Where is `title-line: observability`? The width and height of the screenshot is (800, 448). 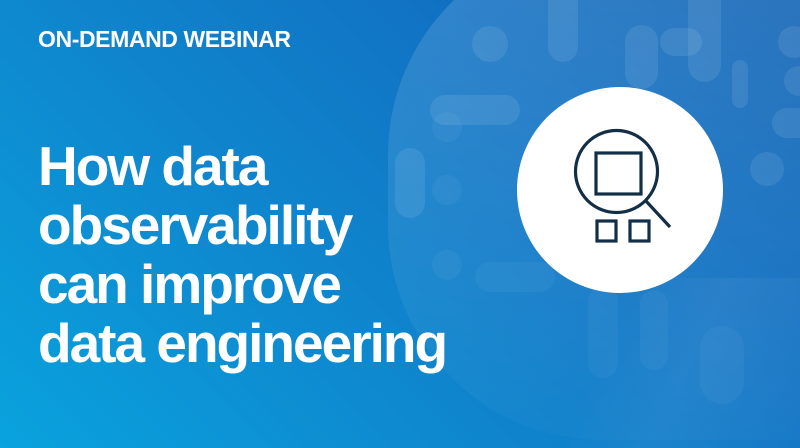
title-line: observability is located at coordinates (195, 225).